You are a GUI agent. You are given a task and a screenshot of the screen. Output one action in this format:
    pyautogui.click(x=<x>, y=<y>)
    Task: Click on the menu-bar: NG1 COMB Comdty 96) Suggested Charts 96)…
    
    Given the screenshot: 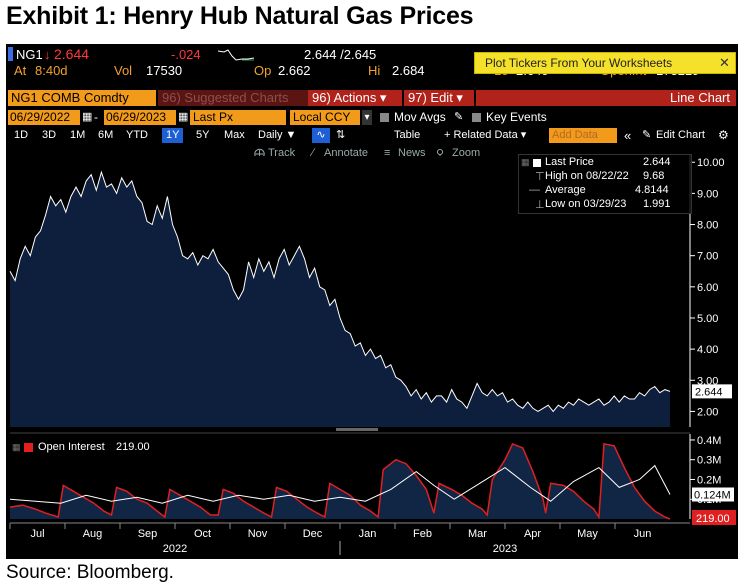 What is the action you would take?
    pyautogui.click(x=372, y=98)
    